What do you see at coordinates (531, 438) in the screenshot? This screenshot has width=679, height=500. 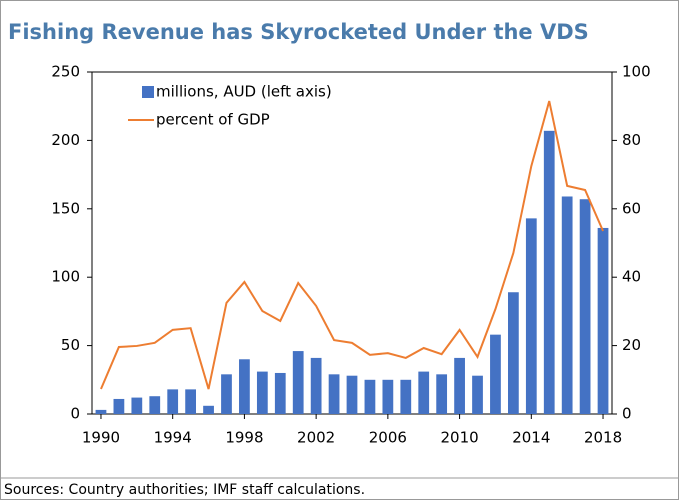 I see `x-tick-label: 2014` at bounding box center [531, 438].